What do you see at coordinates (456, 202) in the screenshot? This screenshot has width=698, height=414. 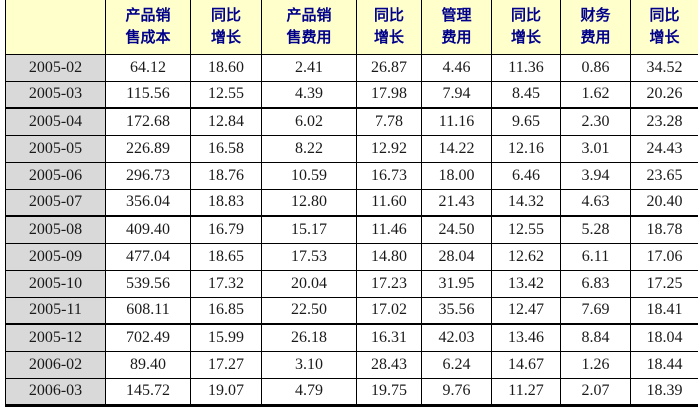 I see `value-cell: 21.43` at bounding box center [456, 202].